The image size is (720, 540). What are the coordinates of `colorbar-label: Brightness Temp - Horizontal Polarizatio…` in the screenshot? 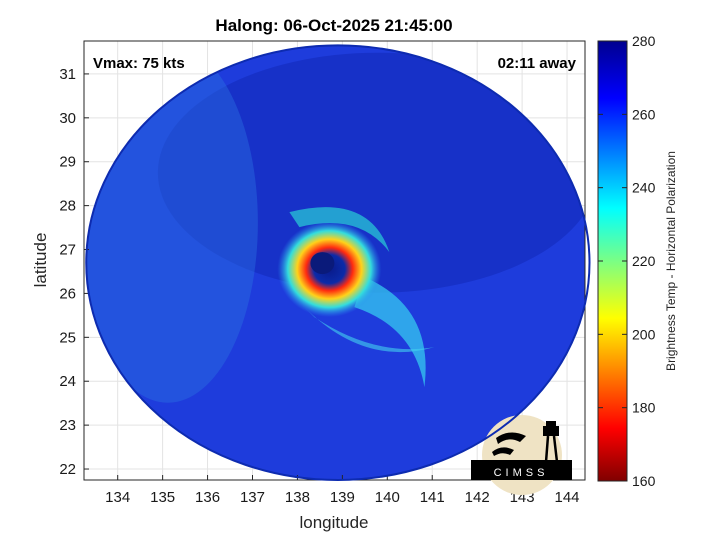 It's located at (671, 261).